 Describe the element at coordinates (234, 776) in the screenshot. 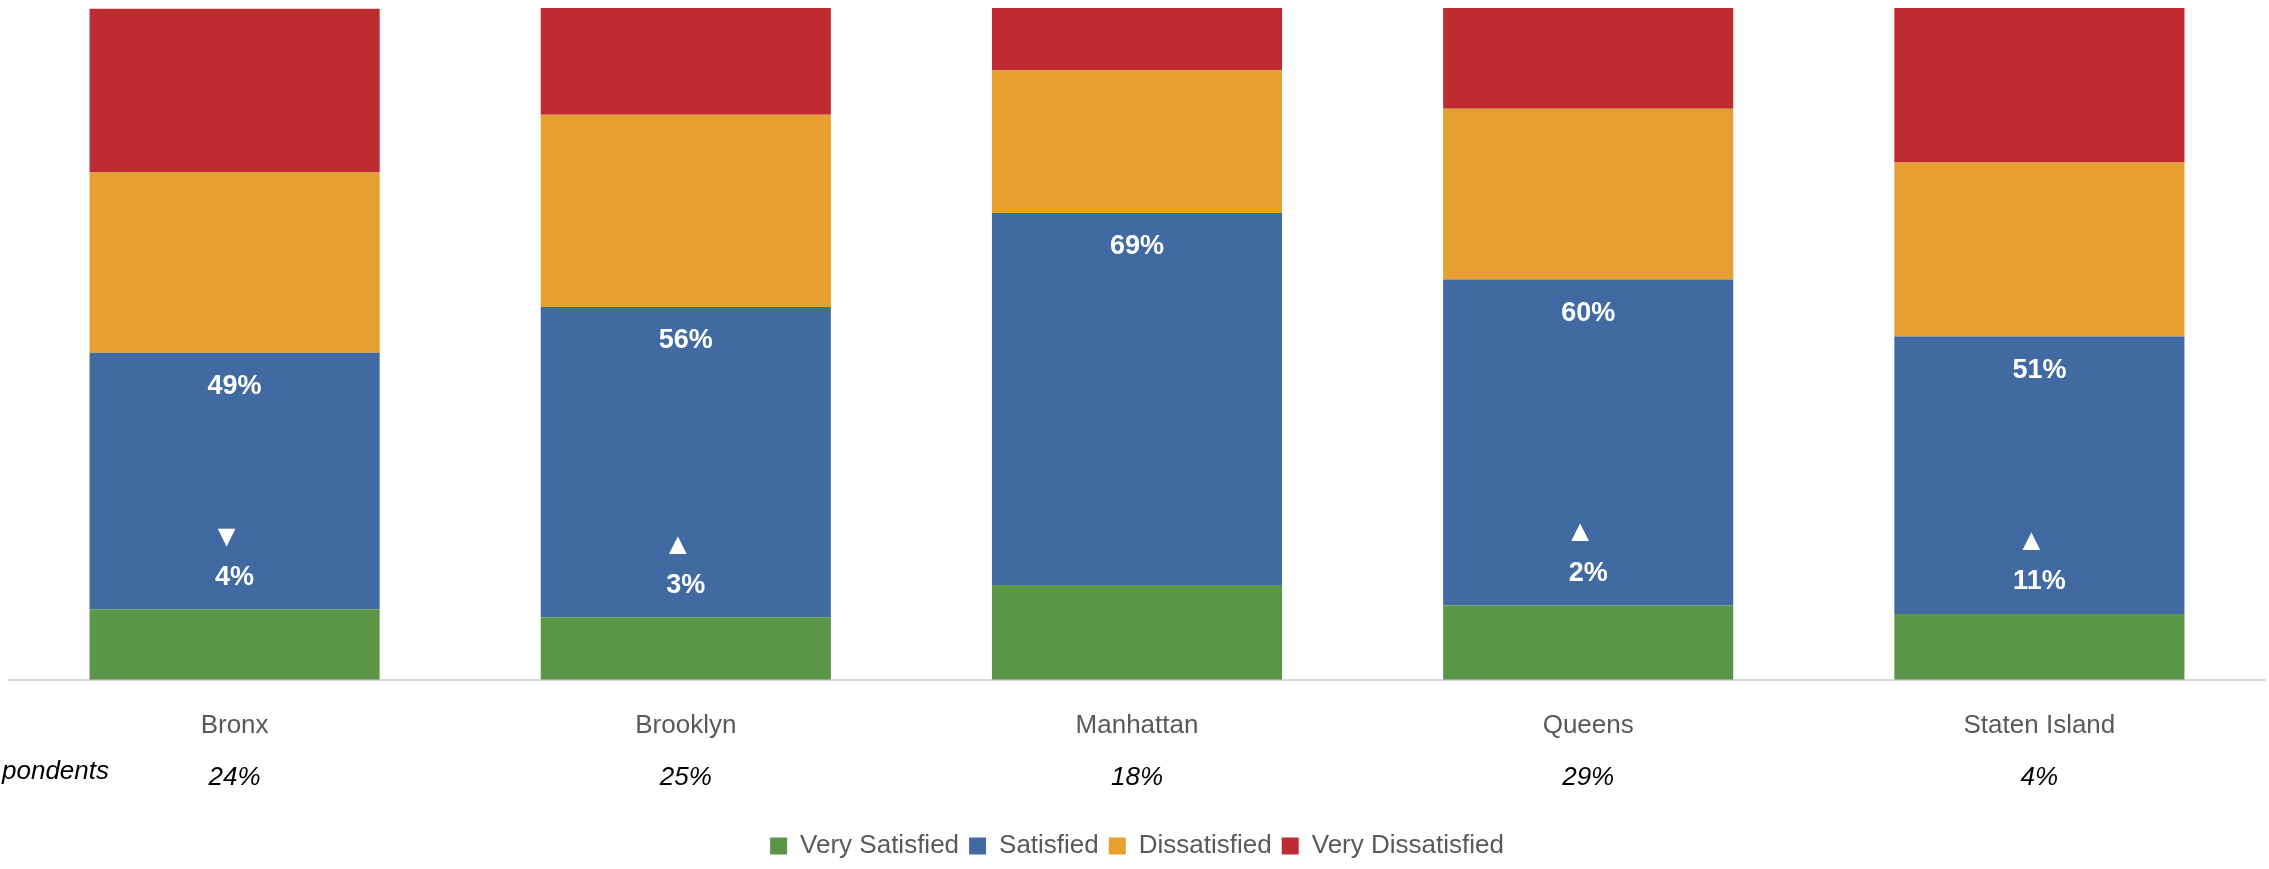

I see `text: 24%` at that location.